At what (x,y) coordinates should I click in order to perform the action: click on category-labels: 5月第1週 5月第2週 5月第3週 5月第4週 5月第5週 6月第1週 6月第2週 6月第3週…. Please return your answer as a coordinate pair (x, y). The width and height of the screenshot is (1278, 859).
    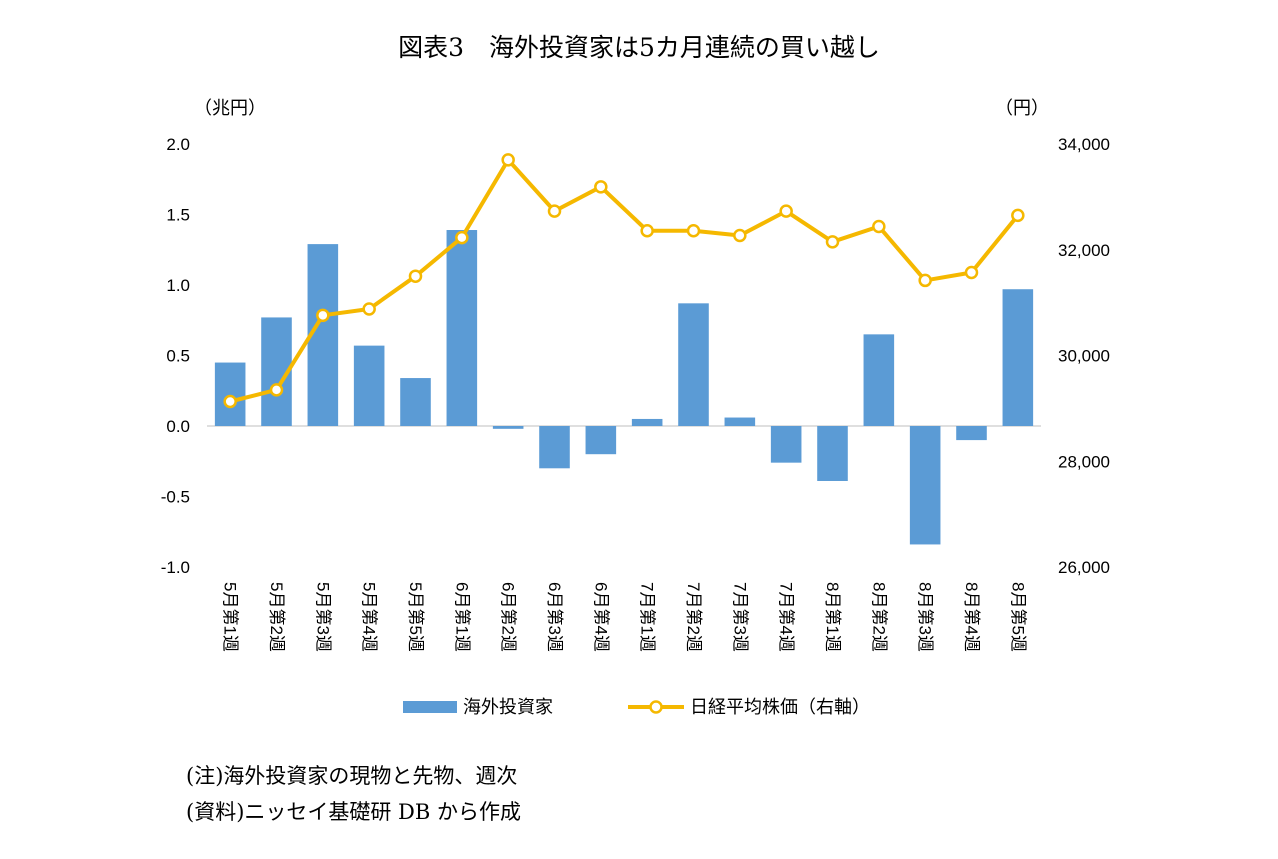
    Looking at the image, I should click on (624, 617).